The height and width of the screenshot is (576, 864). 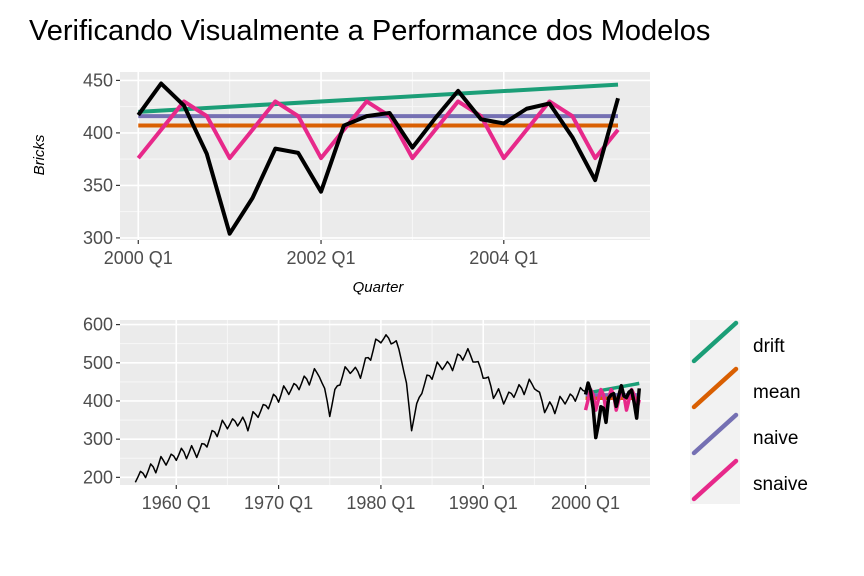 I want to click on x-tick-label: 1970 Q1, so click(x=278, y=503).